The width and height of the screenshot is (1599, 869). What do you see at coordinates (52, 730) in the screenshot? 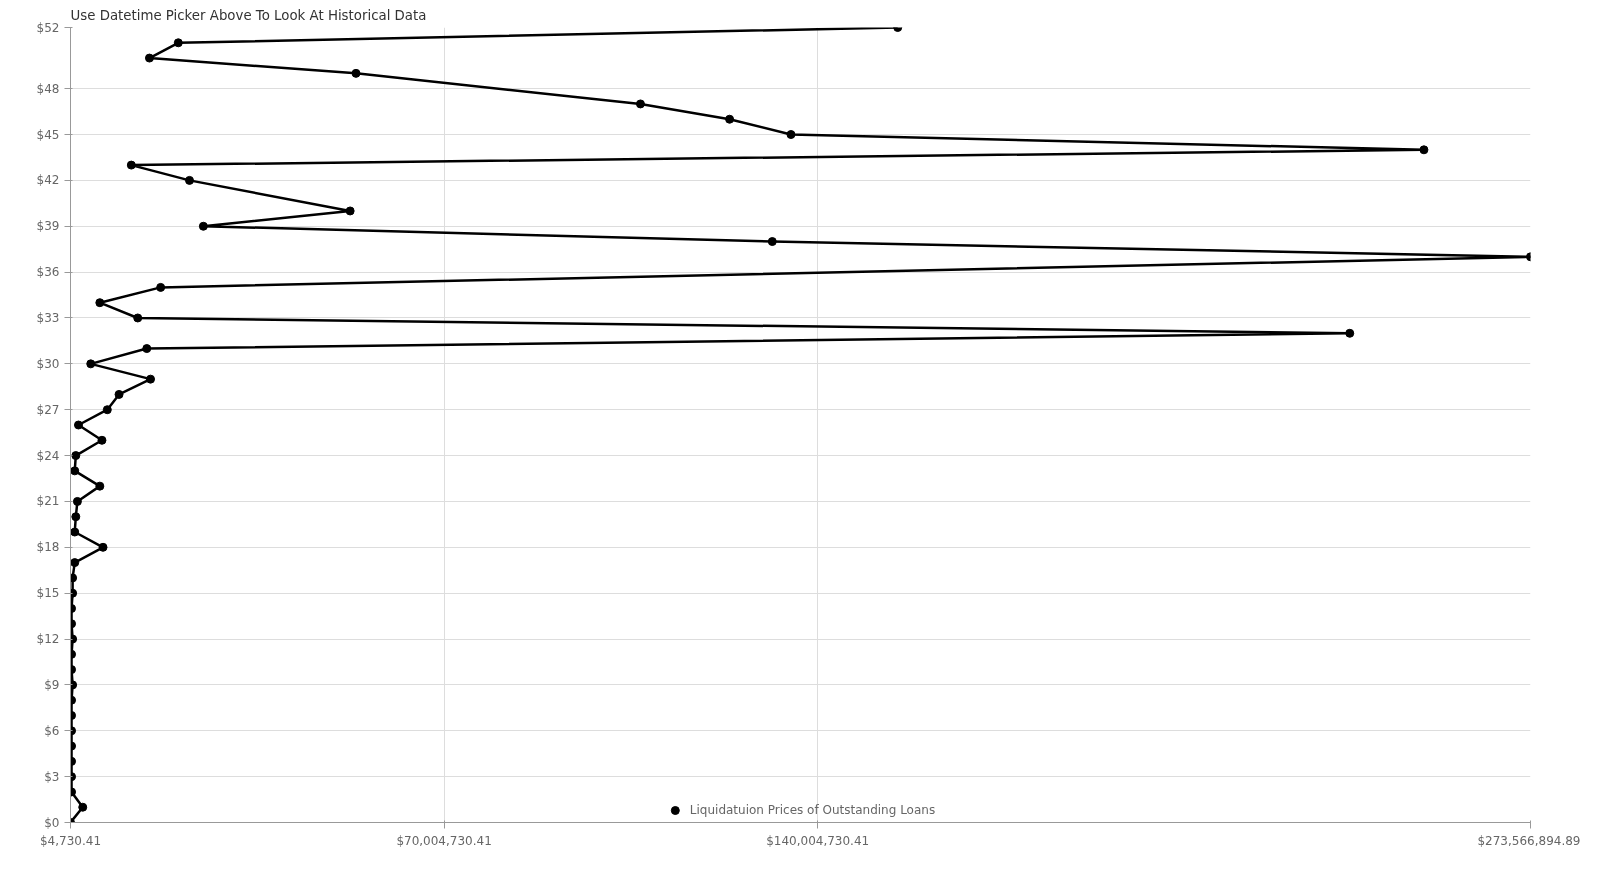
I see `y-tick-label: $6` at bounding box center [52, 730].